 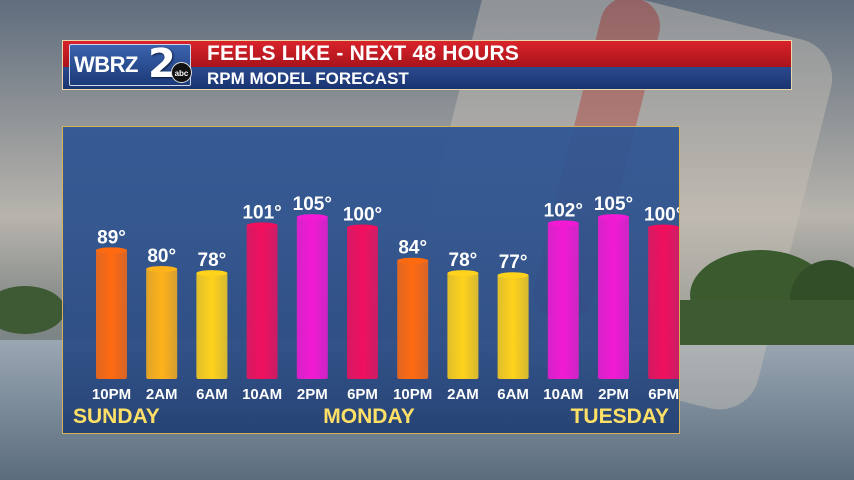 I want to click on subtitle-bar, so click(x=427, y=78).